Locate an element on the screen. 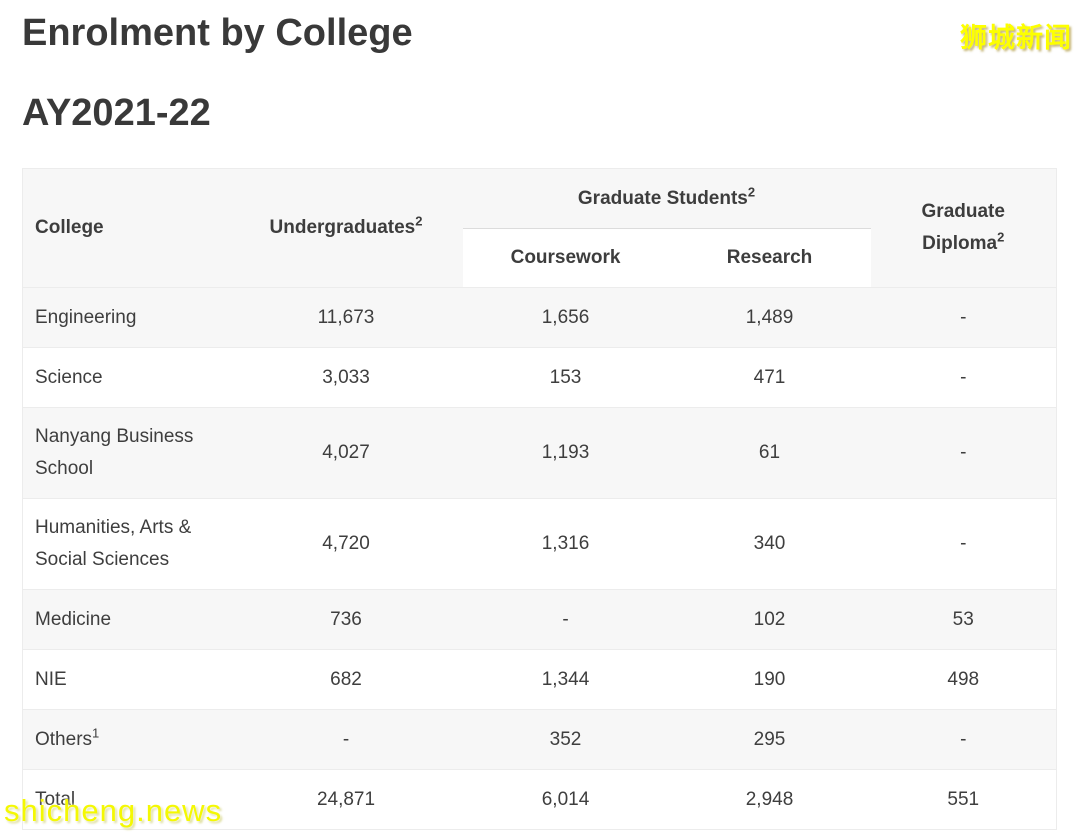 This screenshot has width=1080, height=837. title-line-1: Enrolment by College is located at coordinates (217, 33).